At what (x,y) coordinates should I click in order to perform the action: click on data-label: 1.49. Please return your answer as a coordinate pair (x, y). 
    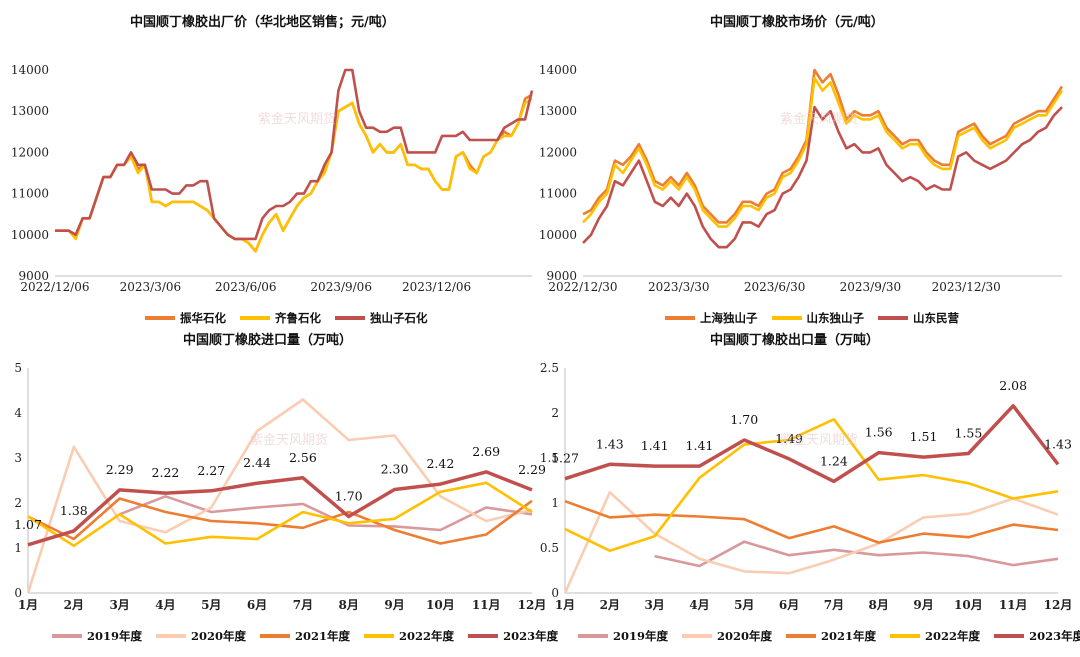
    Looking at the image, I should click on (789, 438).